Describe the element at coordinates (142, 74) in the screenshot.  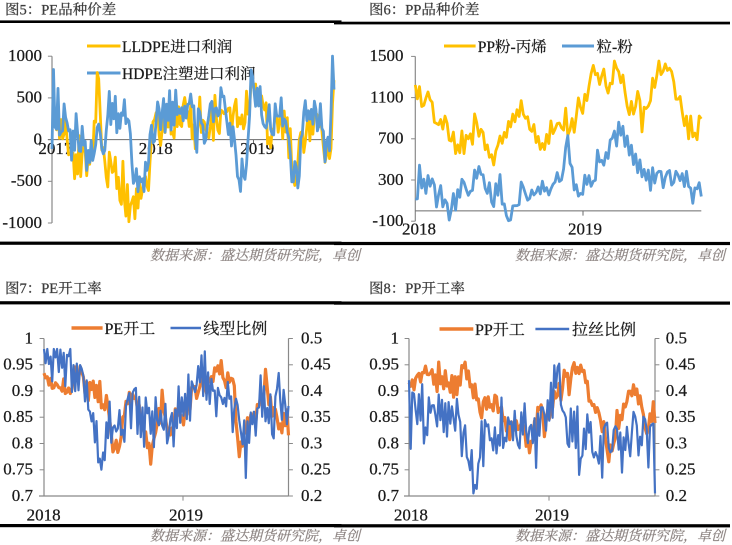
I see `svg-text: HDPE` at that location.